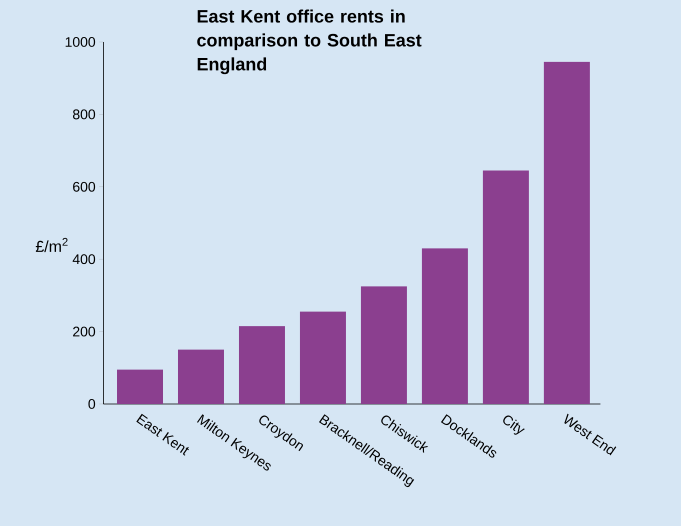 Image resolution: width=681 pixels, height=526 pixels. What do you see at coordinates (84, 259) in the screenshot?
I see `y-tick-label: 400` at bounding box center [84, 259].